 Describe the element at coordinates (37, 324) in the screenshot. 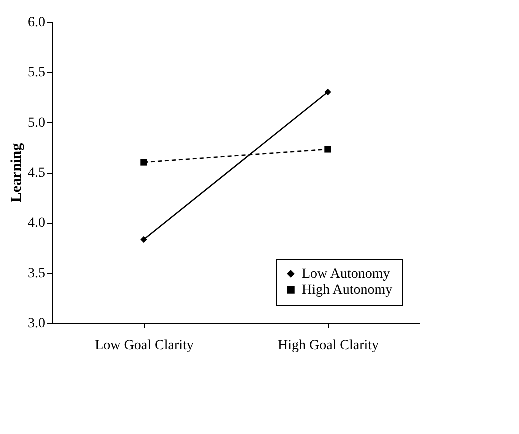

I see `y-tick-label: 3.0` at that location.